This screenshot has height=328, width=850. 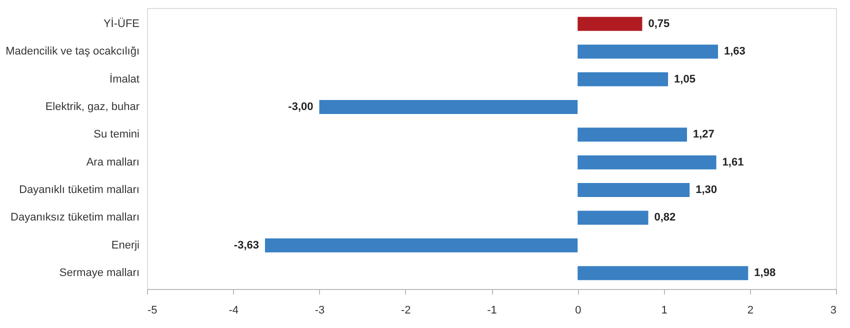 What do you see at coordinates (659, 24) in the screenshot?
I see `data-label: 0,75` at bounding box center [659, 24].